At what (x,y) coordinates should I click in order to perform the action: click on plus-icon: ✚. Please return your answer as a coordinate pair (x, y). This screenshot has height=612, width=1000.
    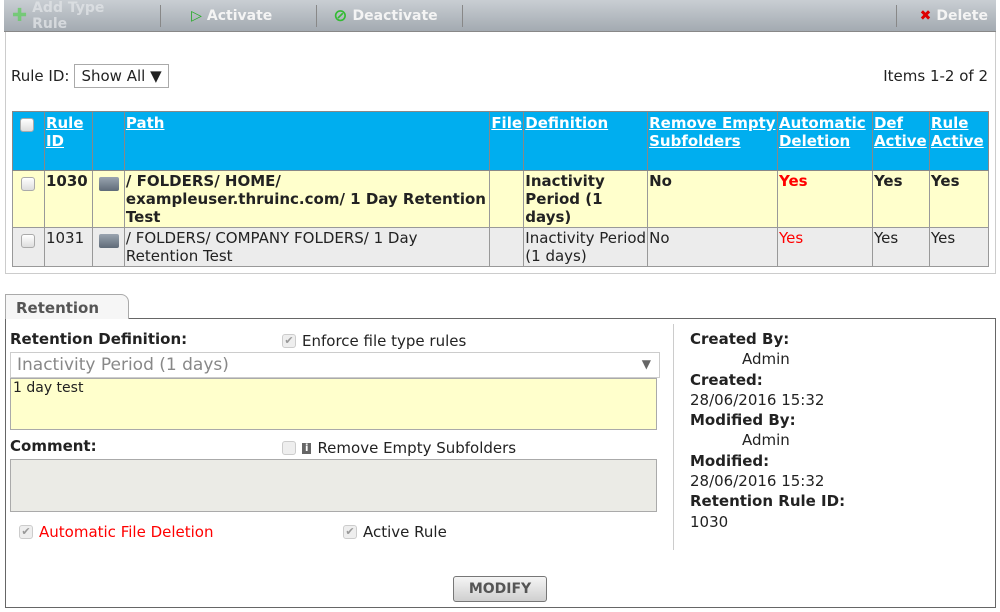
    Looking at the image, I should click on (20, 15).